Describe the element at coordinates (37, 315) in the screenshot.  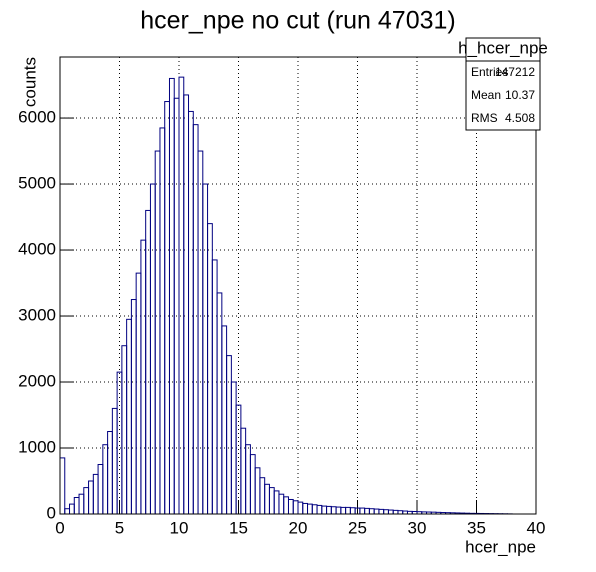
I see `y-tick-label: 3000` at that location.